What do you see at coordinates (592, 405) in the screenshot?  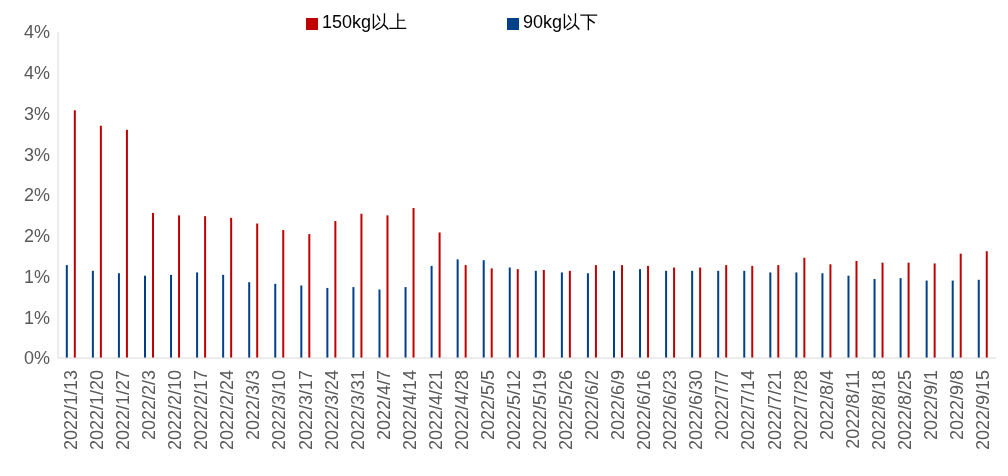 I see `x-tick-label: 2022/6/2` at bounding box center [592, 405].